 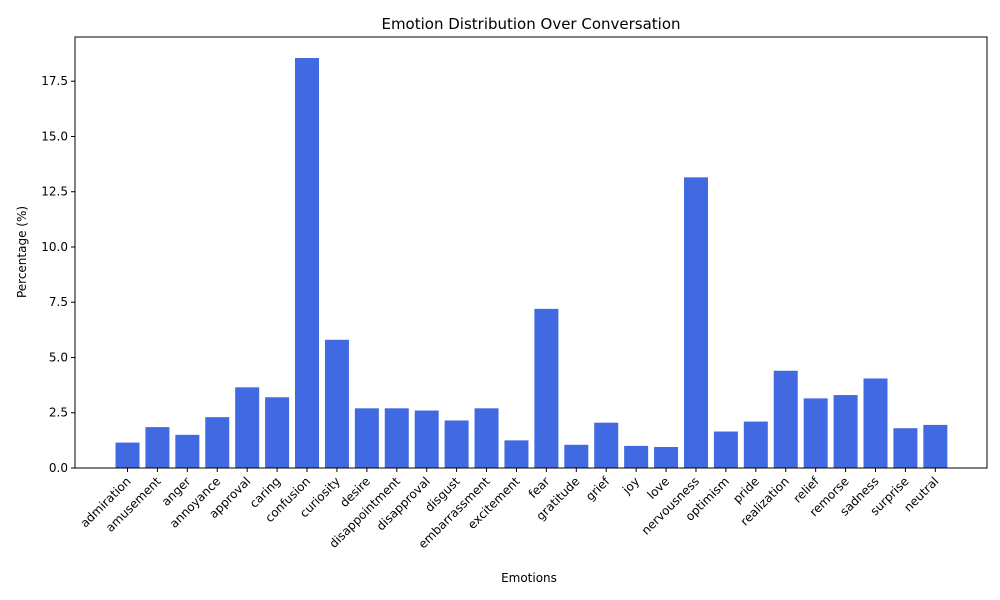 I want to click on bar-neutral, so click(x=935, y=446).